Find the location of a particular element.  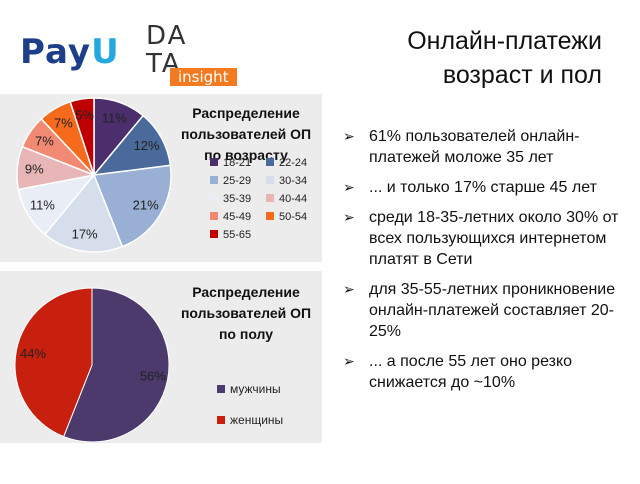

legend-label: 22-24 is located at coordinates (293, 163).